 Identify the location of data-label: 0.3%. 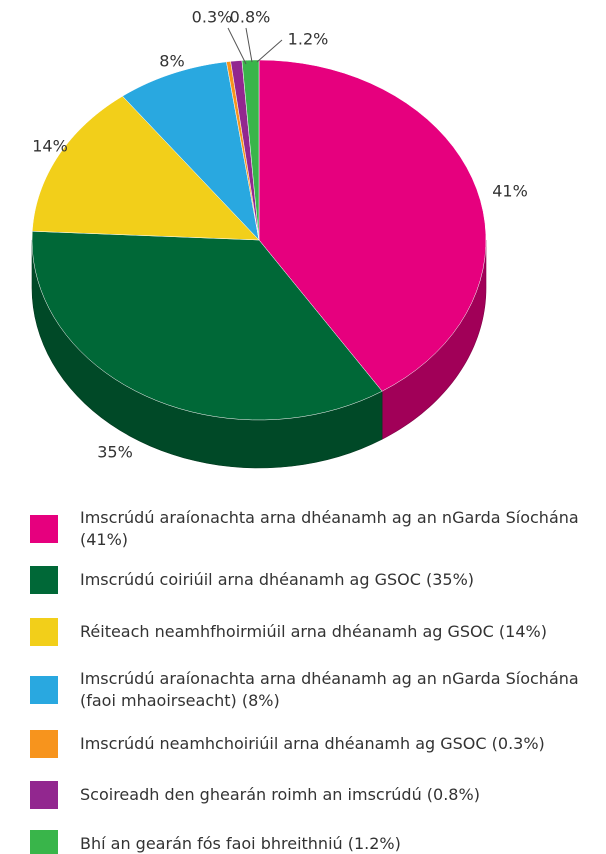
(212, 17).